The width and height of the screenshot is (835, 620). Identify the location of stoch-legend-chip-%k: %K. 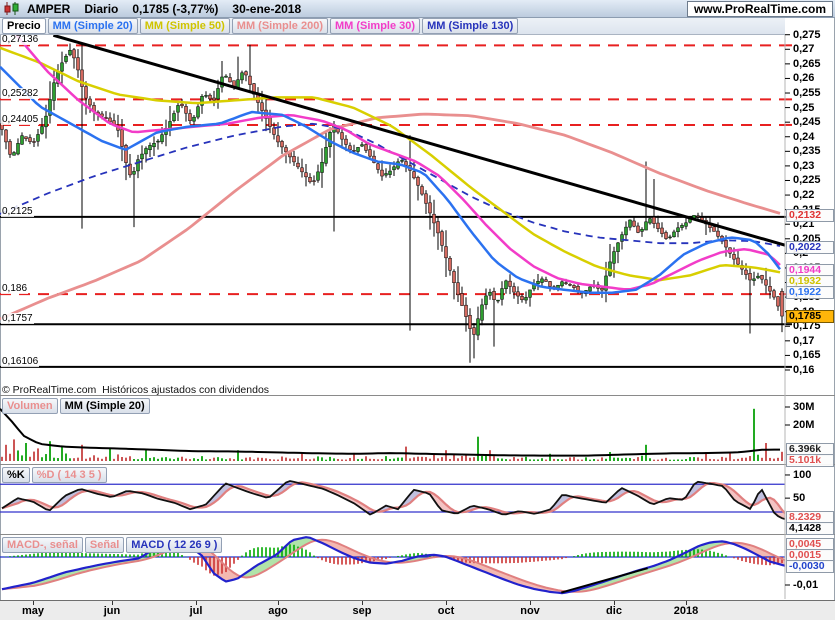
(16, 475).